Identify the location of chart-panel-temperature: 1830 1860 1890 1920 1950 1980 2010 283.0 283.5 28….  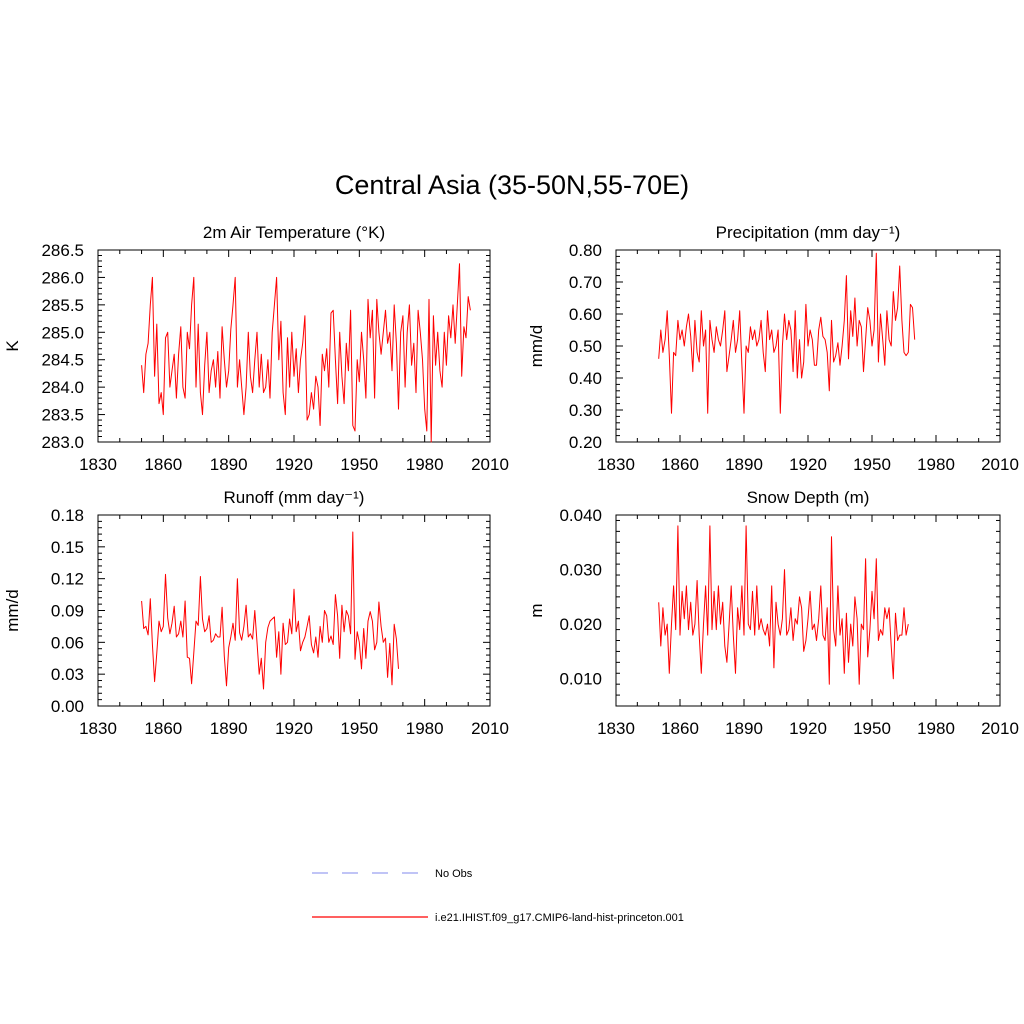
(256, 348).